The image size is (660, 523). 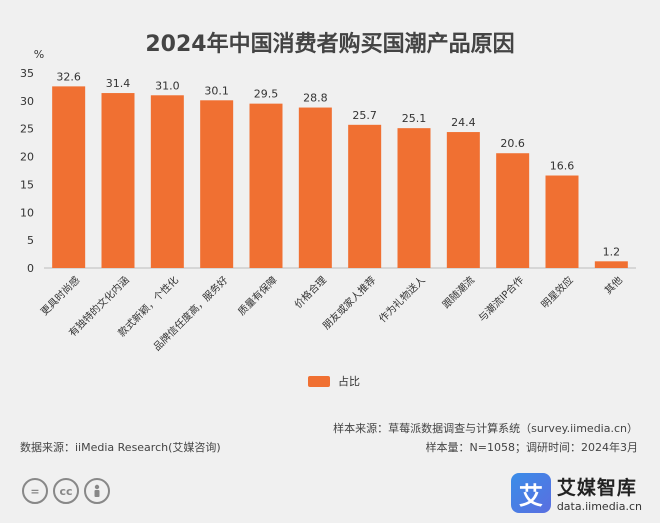 What do you see at coordinates (319, 381) in the screenshot?
I see `legend-swatch` at bounding box center [319, 381].